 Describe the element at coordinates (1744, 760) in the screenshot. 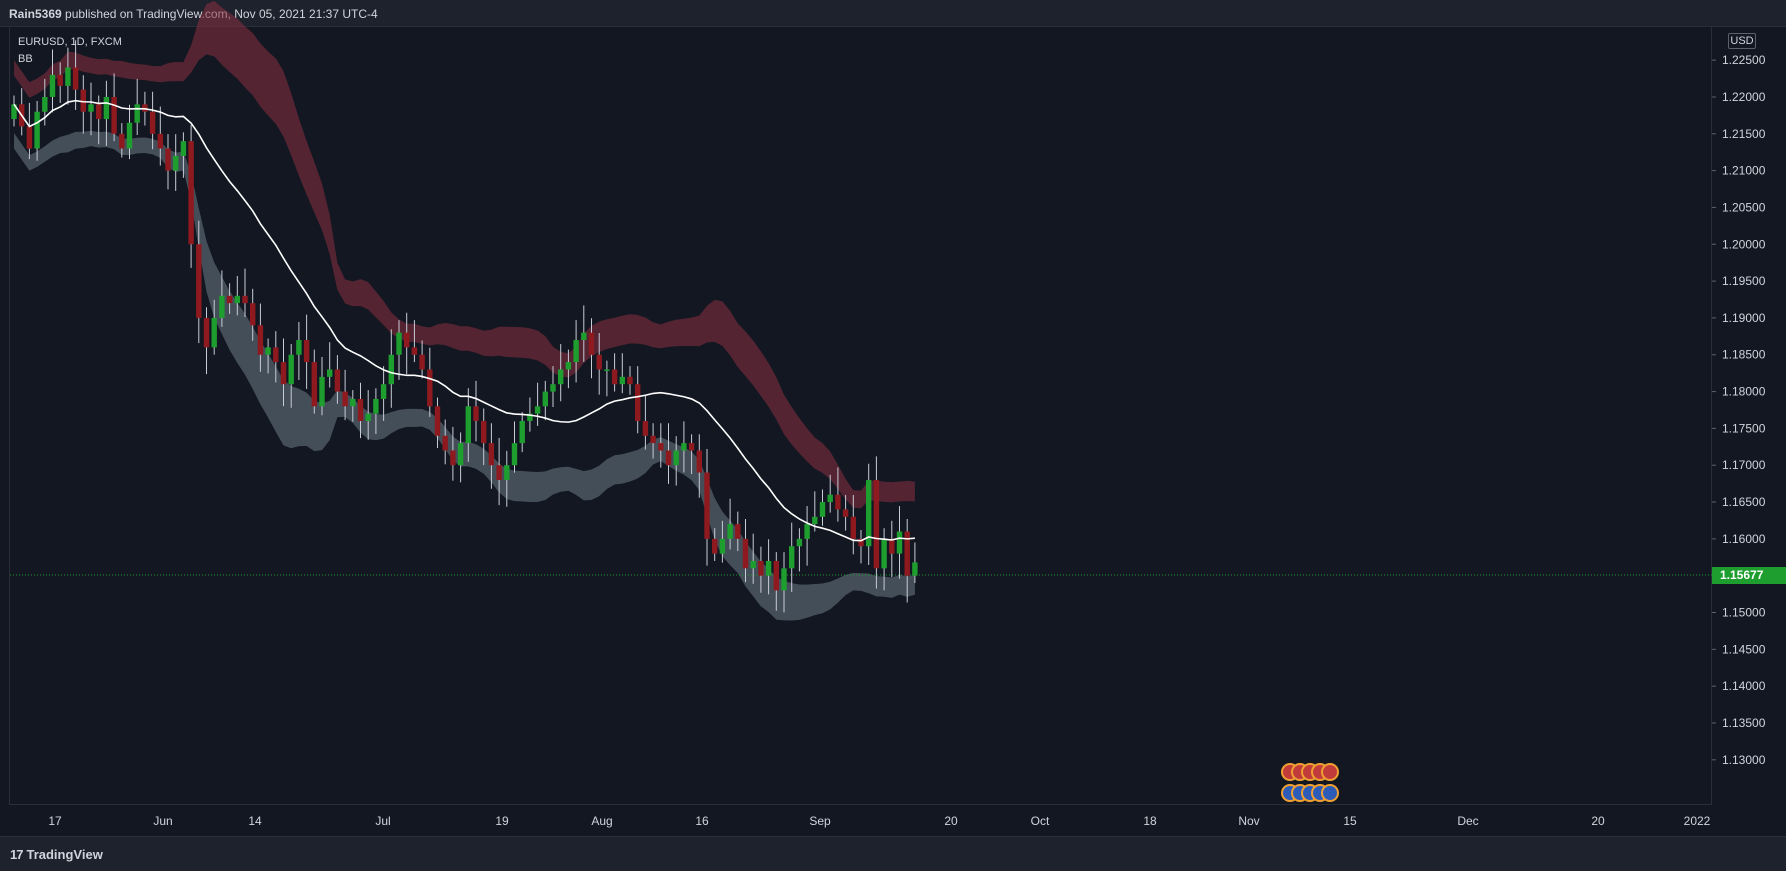

I see `price-tick-label: 1.13000` at that location.